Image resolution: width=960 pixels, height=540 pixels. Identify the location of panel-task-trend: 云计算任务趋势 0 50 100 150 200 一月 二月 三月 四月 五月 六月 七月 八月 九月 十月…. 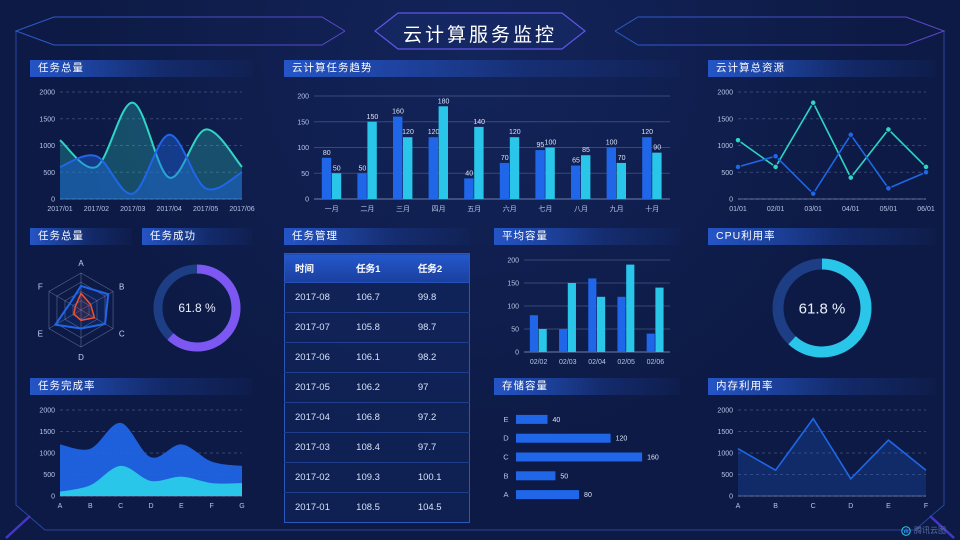
(482, 137).